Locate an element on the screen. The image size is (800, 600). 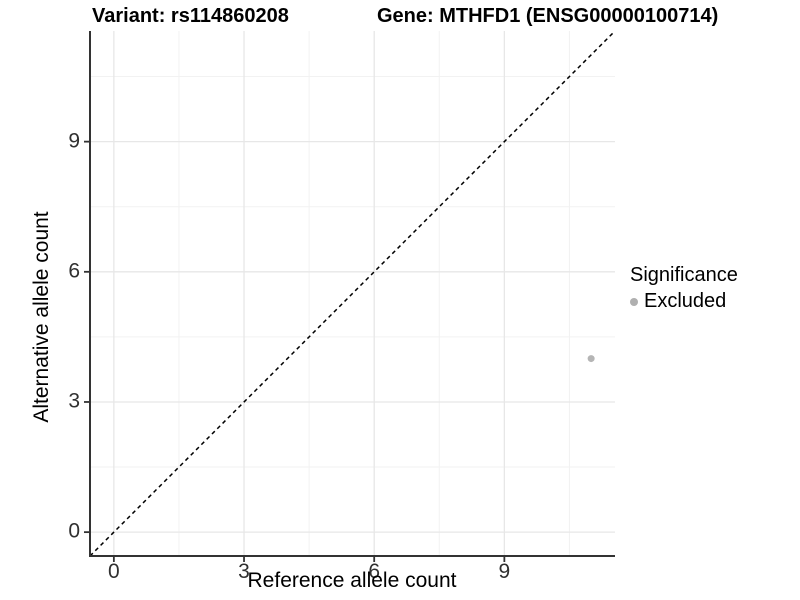
legend: Significance Excluded is located at coordinates (684, 288).